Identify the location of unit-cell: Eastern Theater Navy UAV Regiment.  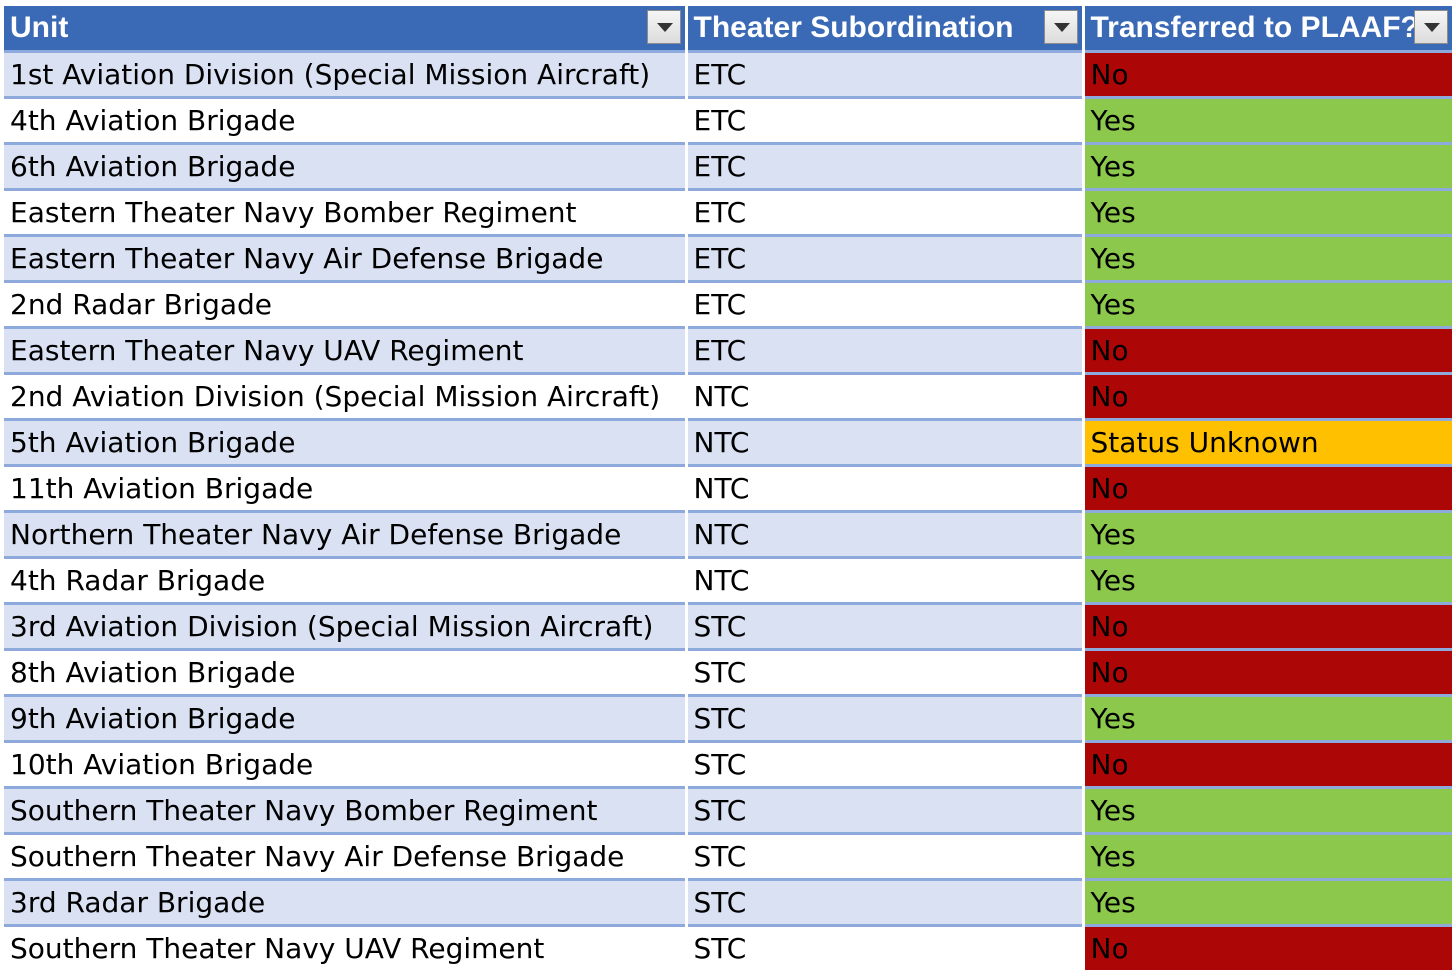
(345, 350).